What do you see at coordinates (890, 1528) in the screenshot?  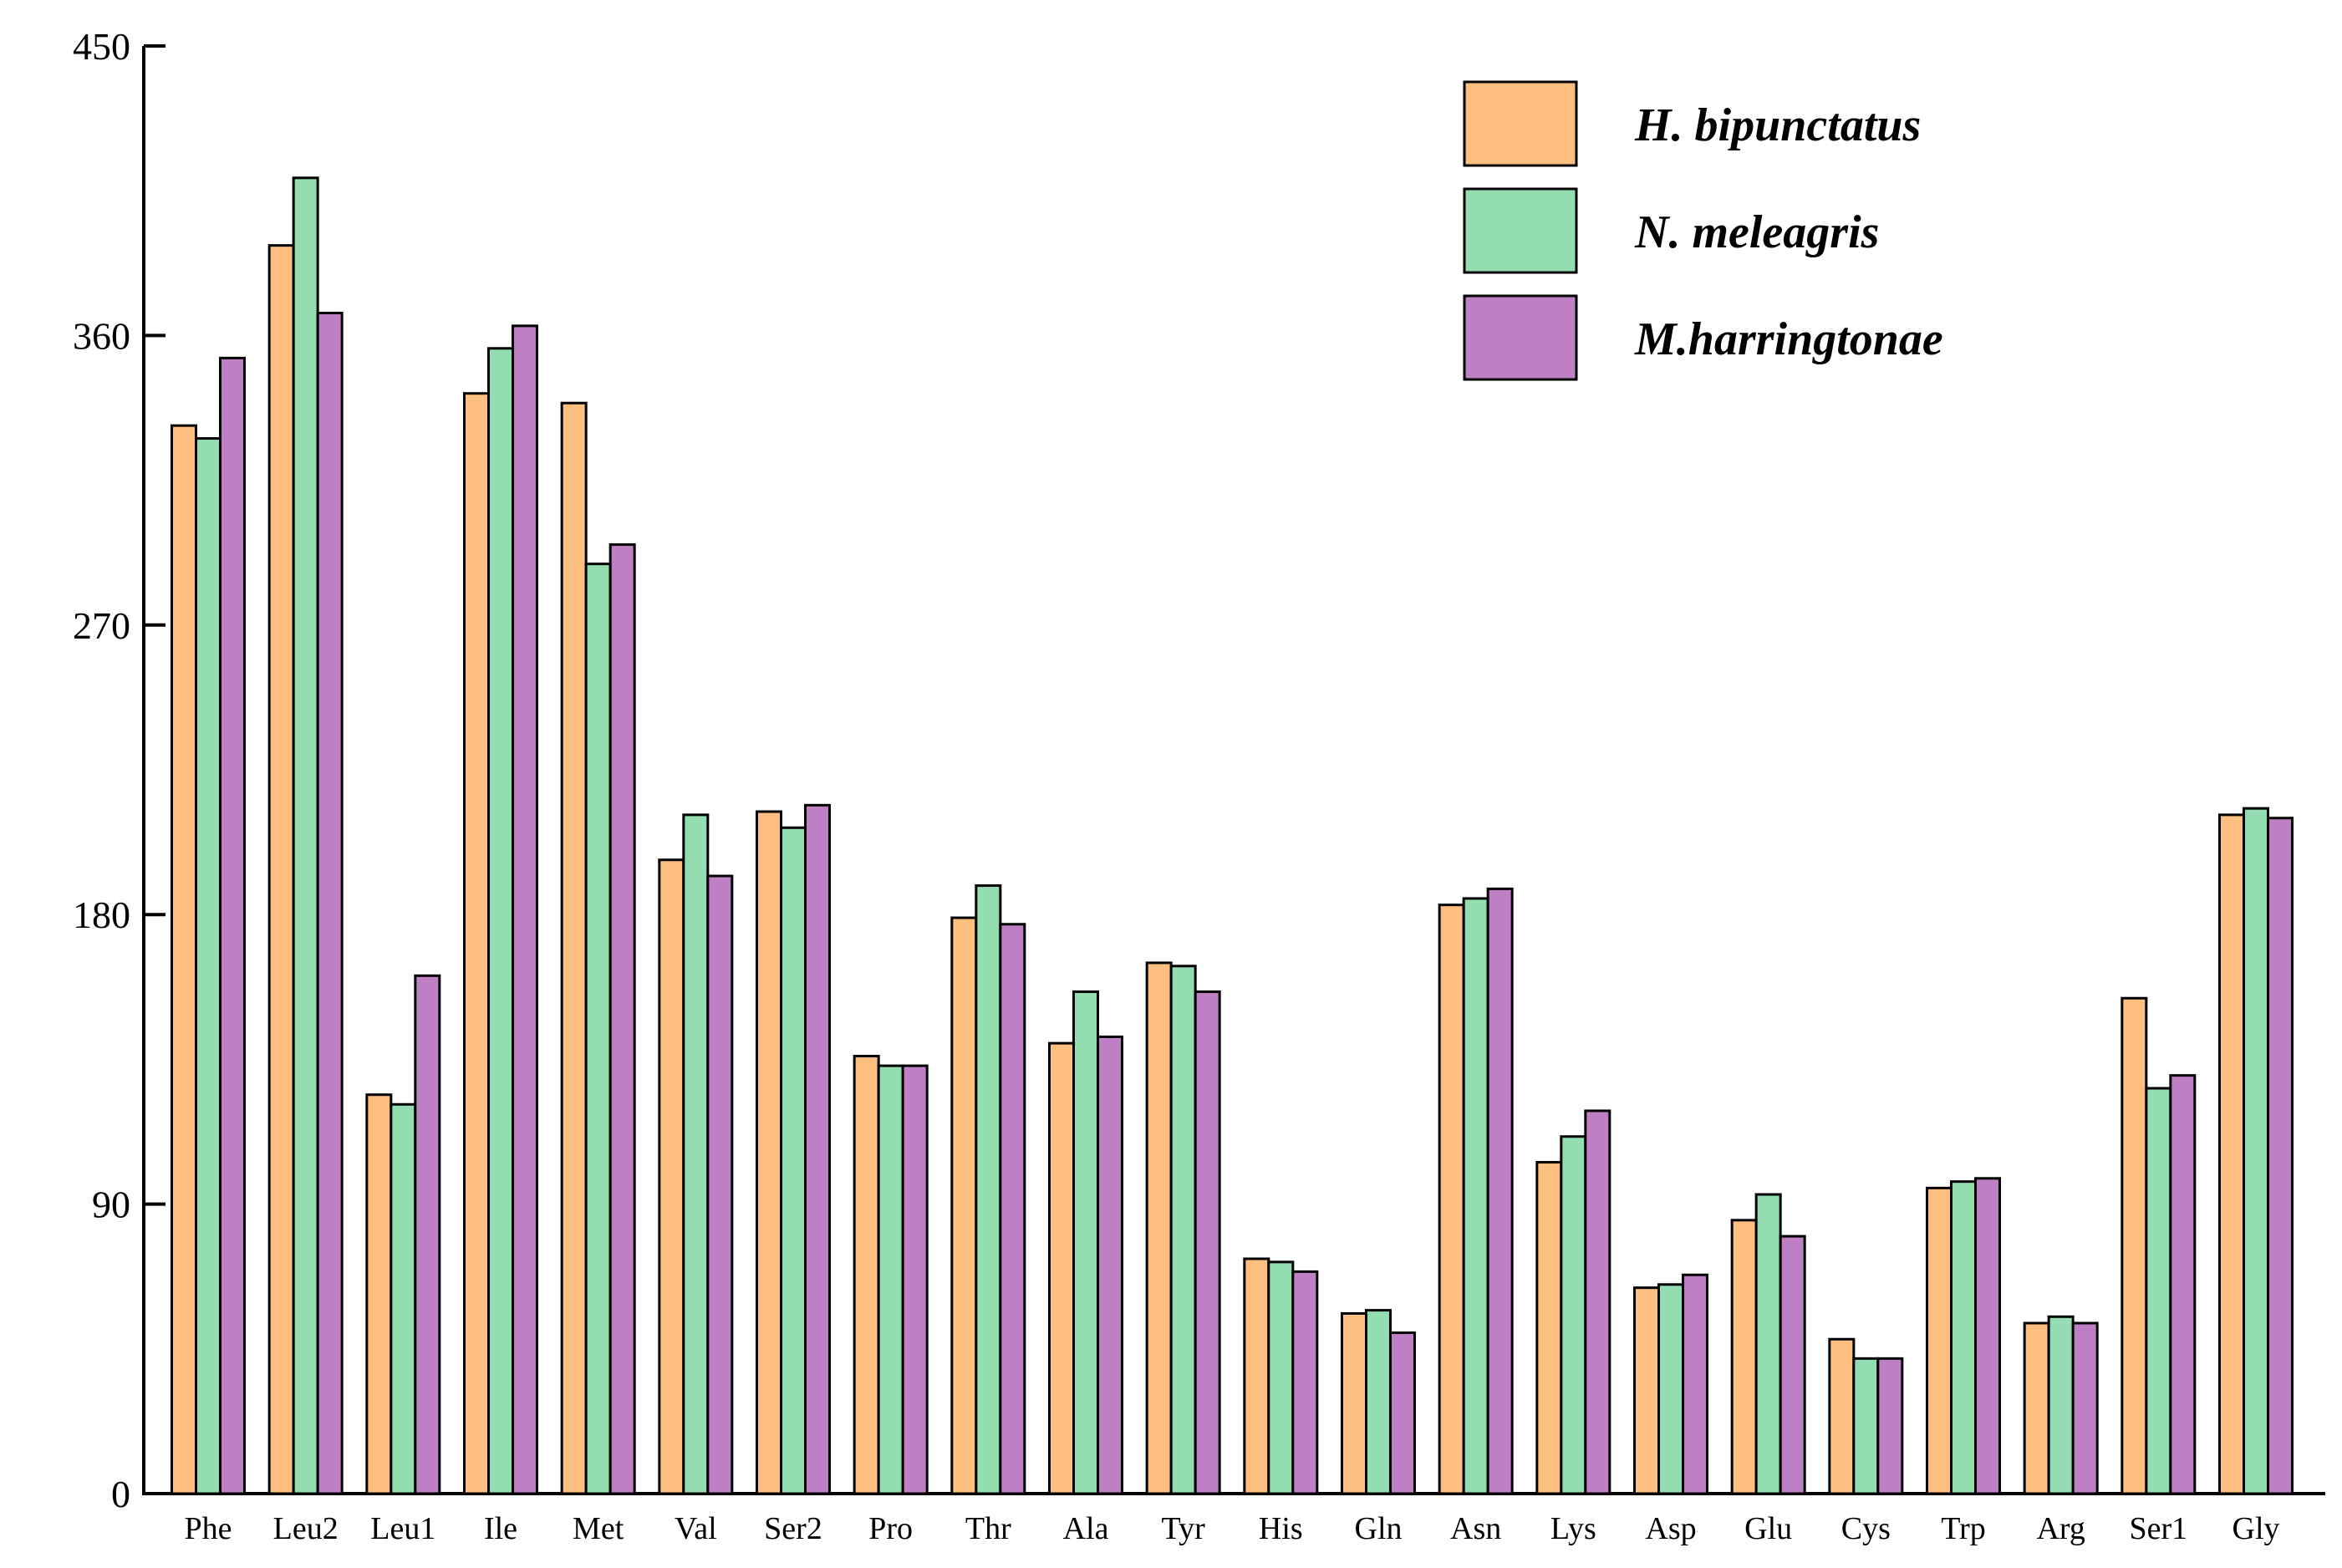 I see `x-tick-label: Pro` at bounding box center [890, 1528].